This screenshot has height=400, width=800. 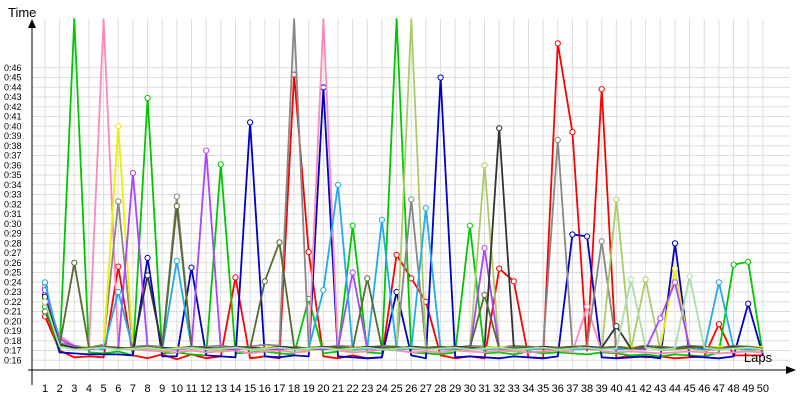 What do you see at coordinates (646, 389) in the screenshot?
I see `x-tick-label: 42` at bounding box center [646, 389].